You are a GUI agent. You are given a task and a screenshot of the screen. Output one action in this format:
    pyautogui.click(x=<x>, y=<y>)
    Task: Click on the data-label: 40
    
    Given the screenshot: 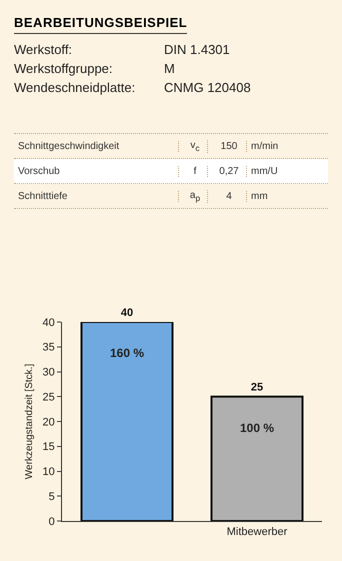 What is the action you would take?
    pyautogui.click(x=127, y=313)
    